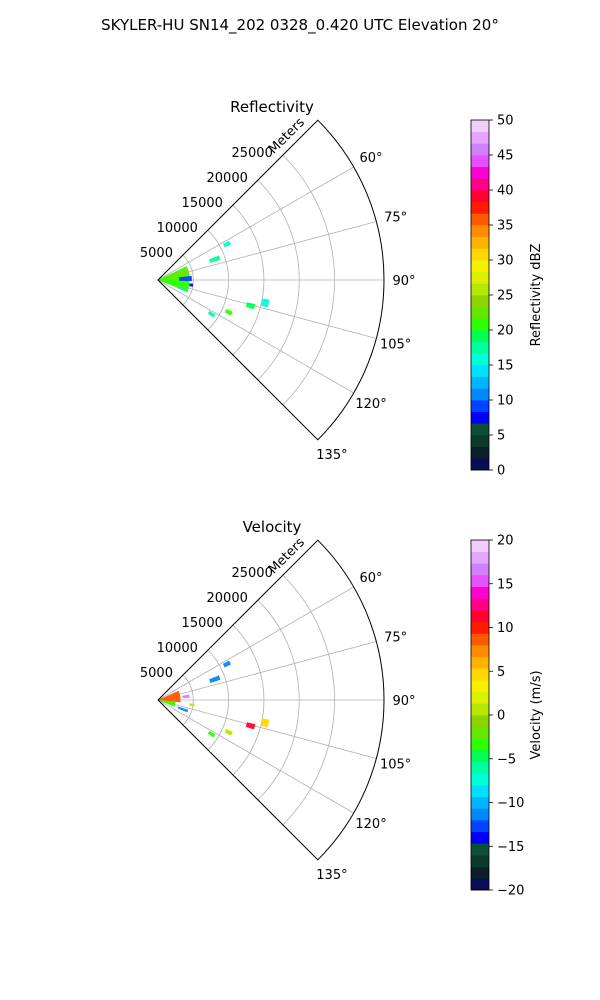 The image size is (600, 1000). What do you see at coordinates (505, 156) in the screenshot?
I see `reflectivity-colorbar-tick-label: 45` at bounding box center [505, 156].